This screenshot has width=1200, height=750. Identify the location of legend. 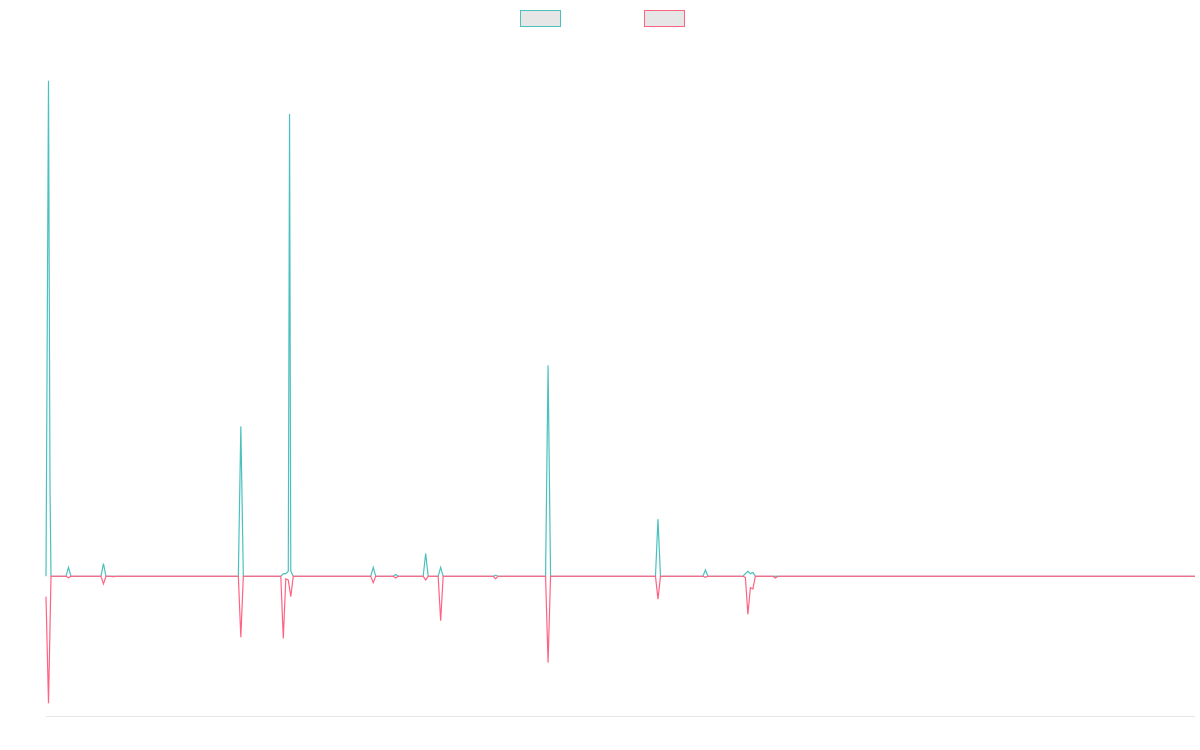
(602, 18).